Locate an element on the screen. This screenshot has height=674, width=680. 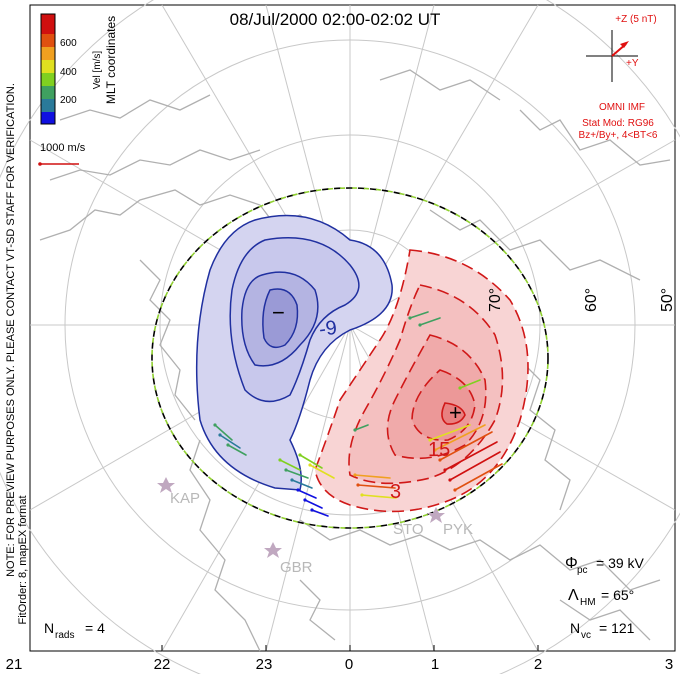
mlt-label-1: 1 is located at coordinates (435, 664).